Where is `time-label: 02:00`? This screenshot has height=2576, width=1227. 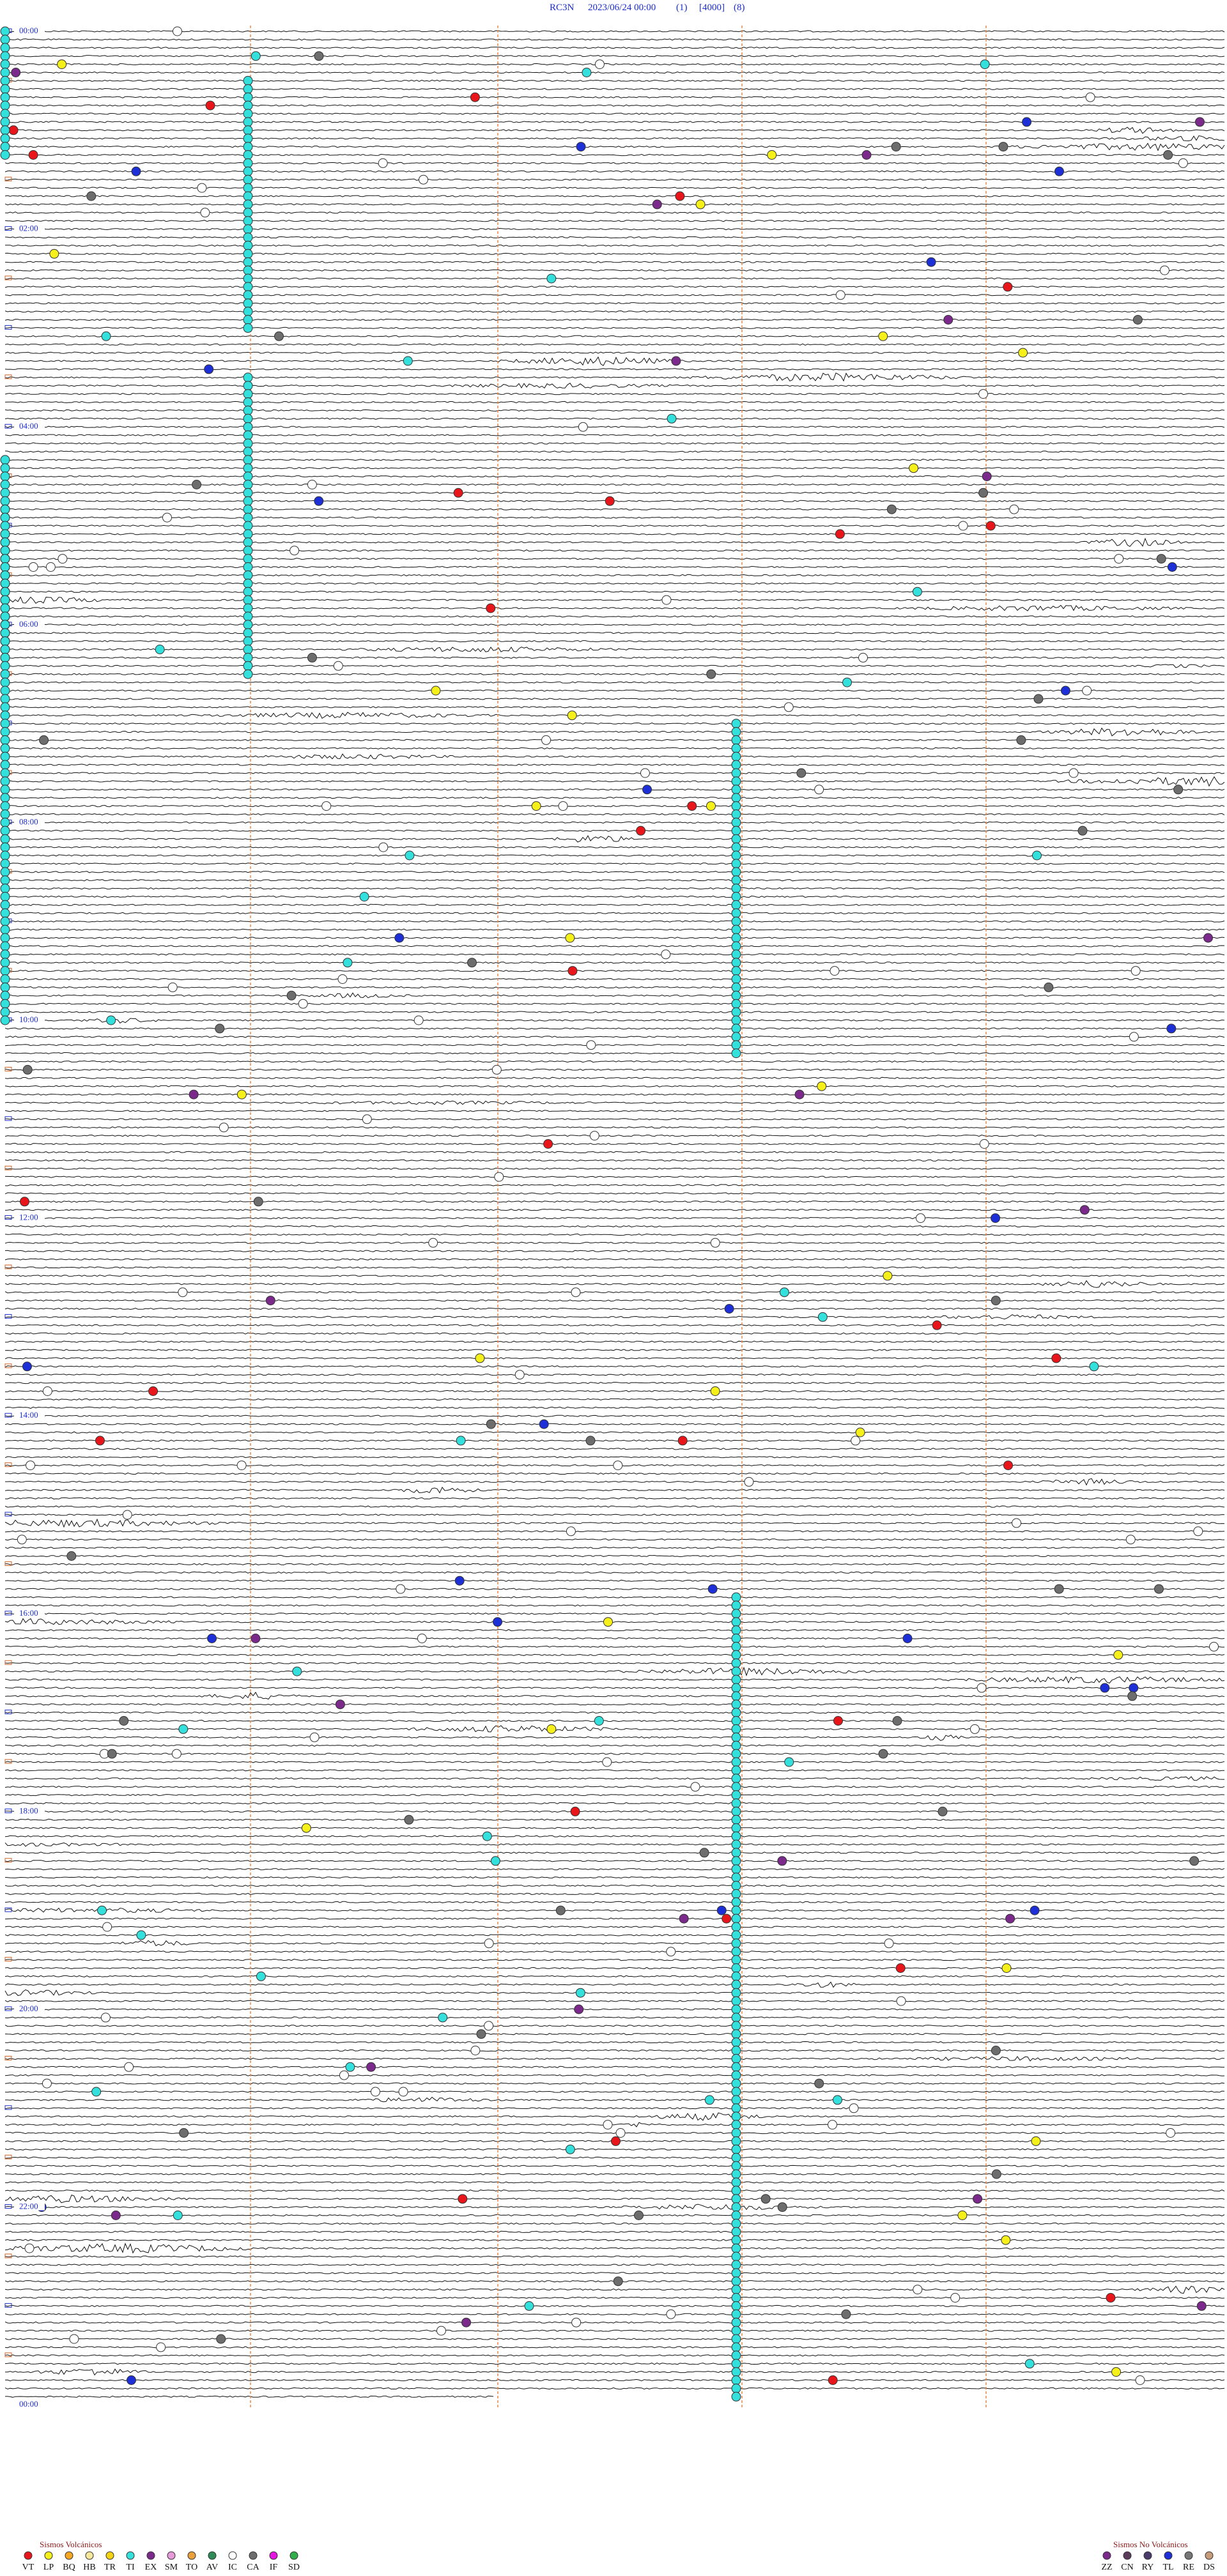 time-label: 02:00 is located at coordinates (28, 228).